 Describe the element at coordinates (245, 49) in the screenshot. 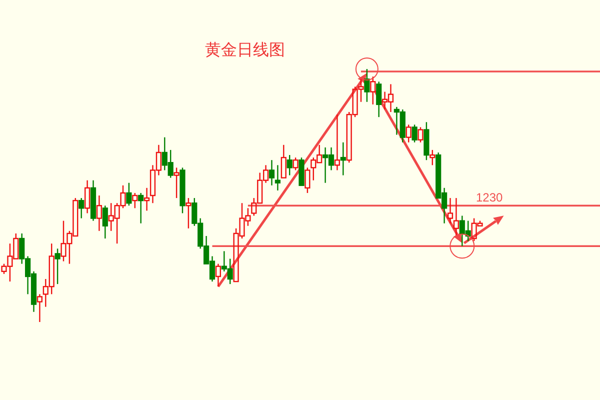

I see `chart-title: 黄金日线图` at that location.